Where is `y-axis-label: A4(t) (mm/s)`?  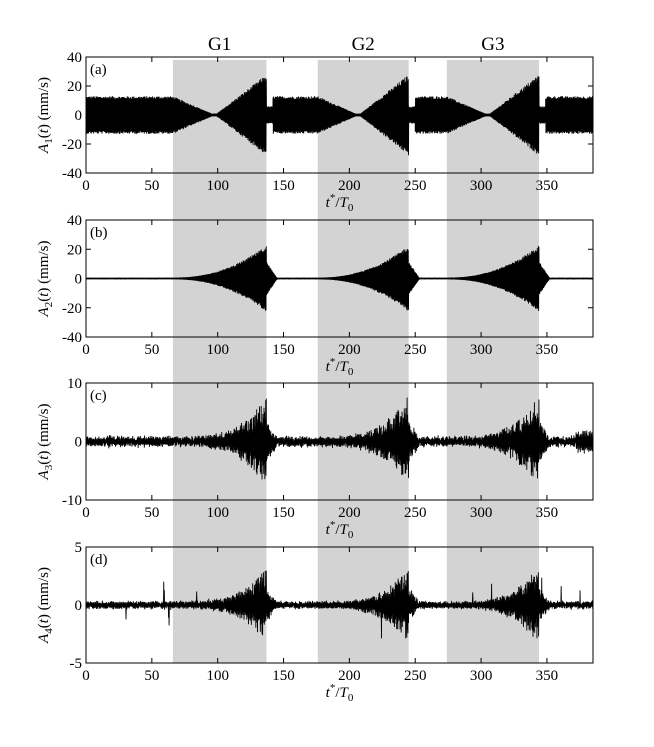 y-axis-label: A4(t) (mm/s) is located at coordinates (45, 605).